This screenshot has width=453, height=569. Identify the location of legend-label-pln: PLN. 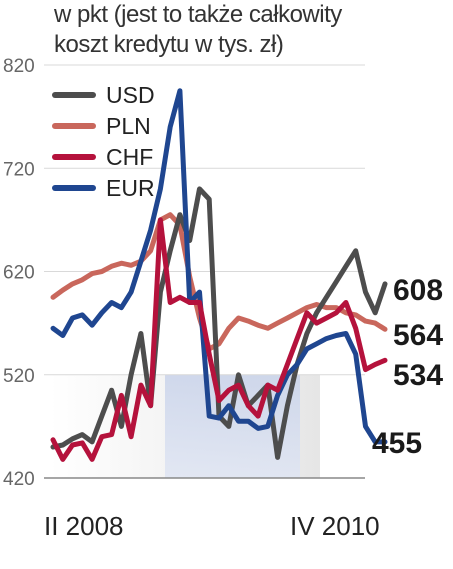
(128, 126).